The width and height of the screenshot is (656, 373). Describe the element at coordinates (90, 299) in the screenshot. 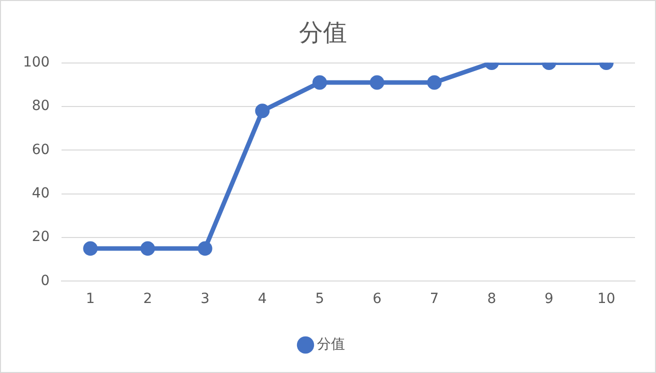

I see `x-tick-label: 1` at that location.